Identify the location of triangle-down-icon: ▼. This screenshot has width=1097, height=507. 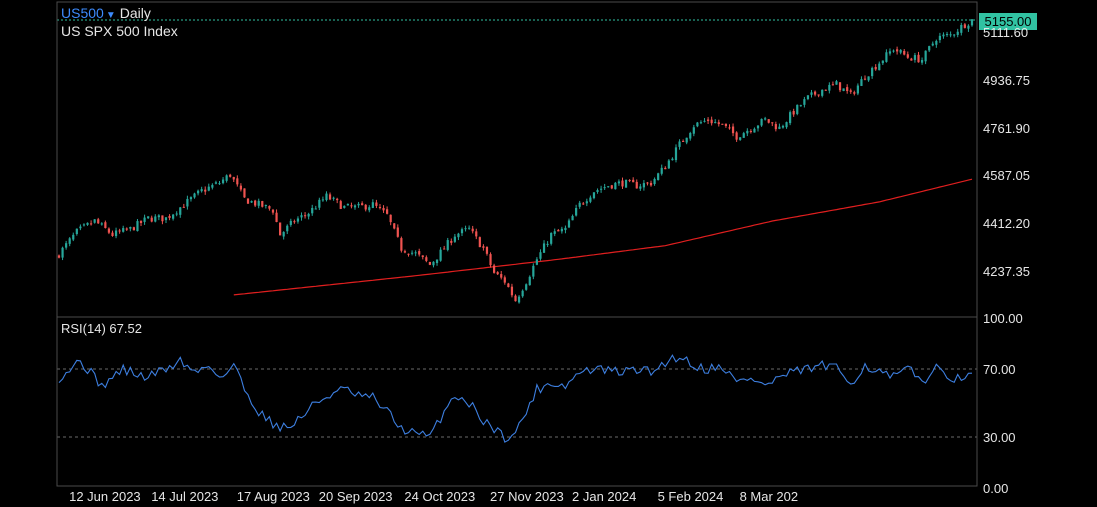
(110, 15).